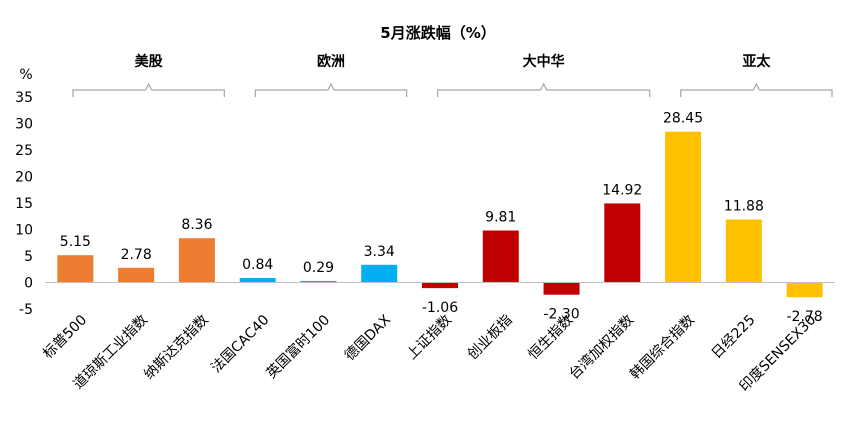  What do you see at coordinates (75, 242) in the screenshot?
I see `data-label: 5.15` at bounding box center [75, 242].